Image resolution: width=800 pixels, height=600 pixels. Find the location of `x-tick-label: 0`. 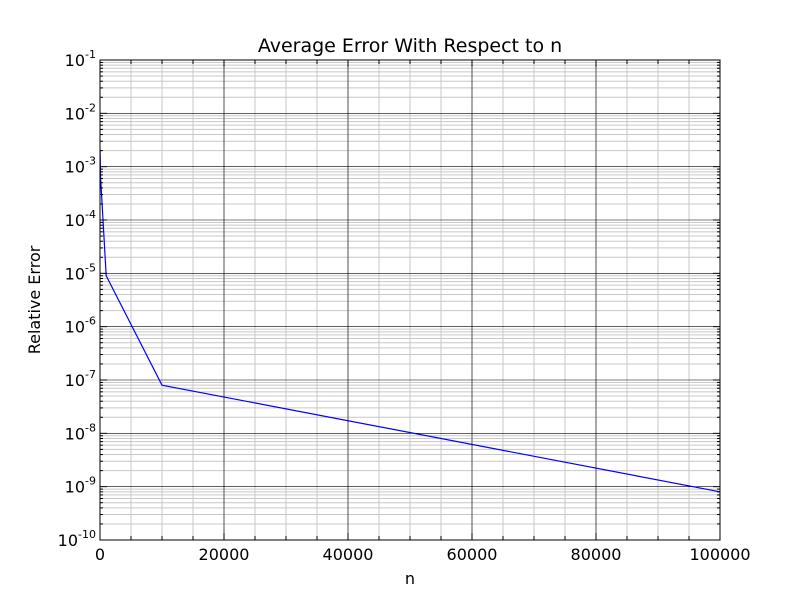

x-tick-label: 0 is located at coordinates (100, 554).